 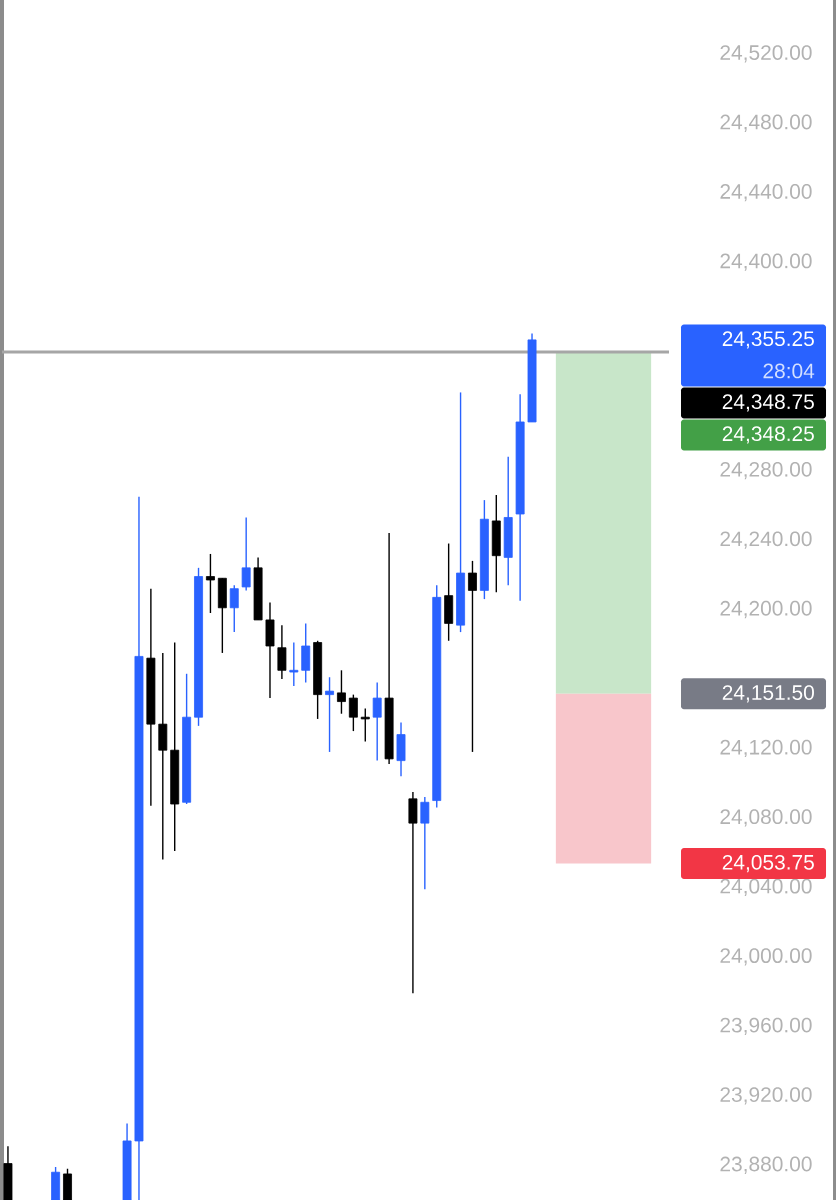 I want to click on y-tick-label: 24,480.00, so click(x=766, y=123).